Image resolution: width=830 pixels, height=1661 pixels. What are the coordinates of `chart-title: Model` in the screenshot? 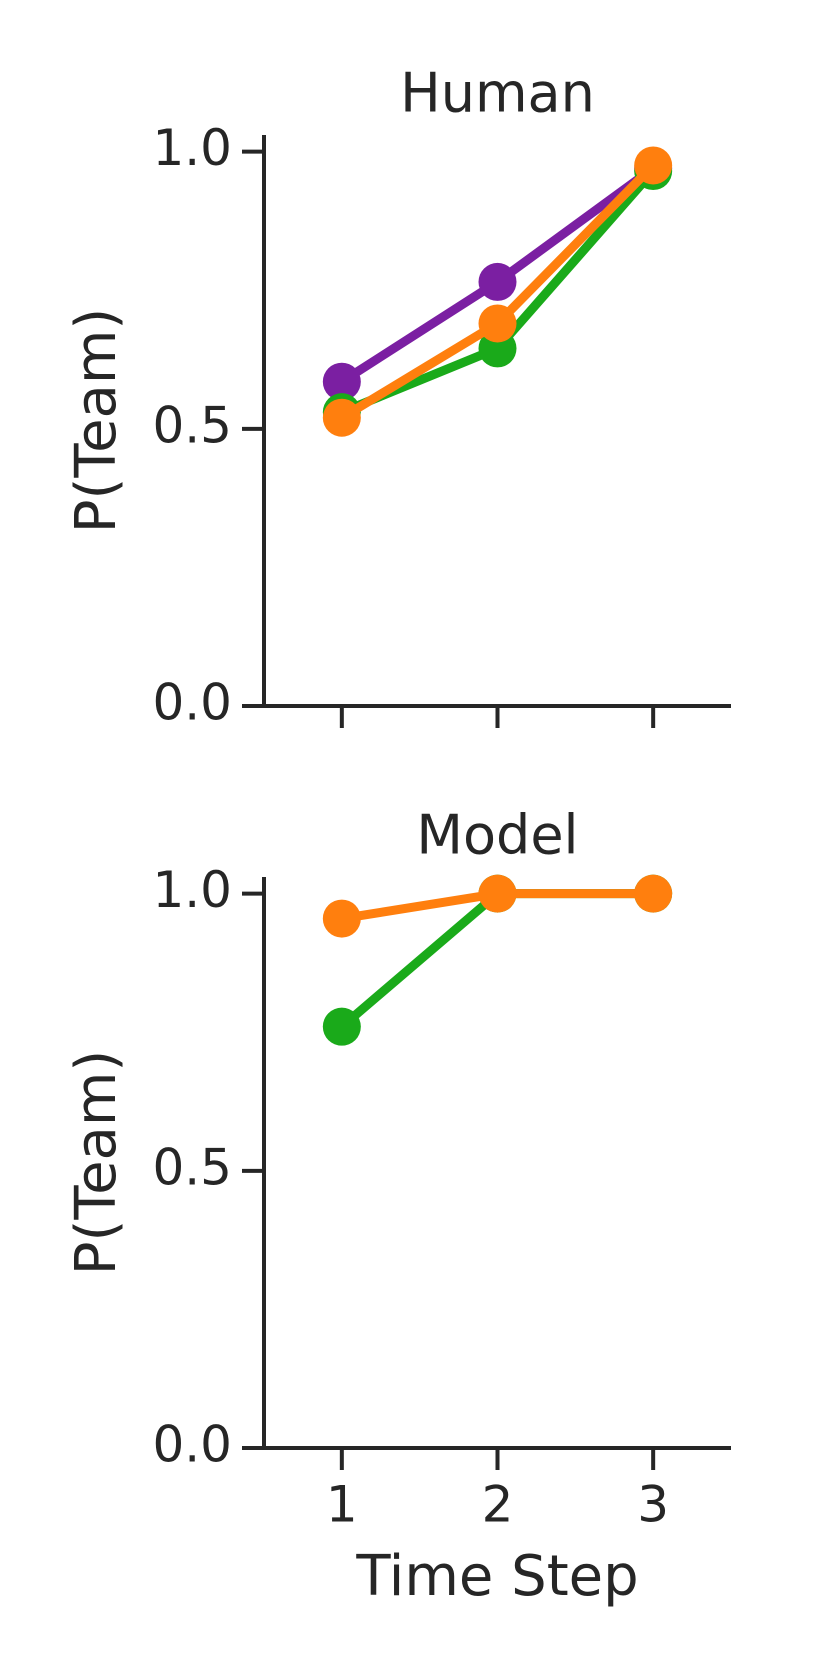 It's located at (497, 835).